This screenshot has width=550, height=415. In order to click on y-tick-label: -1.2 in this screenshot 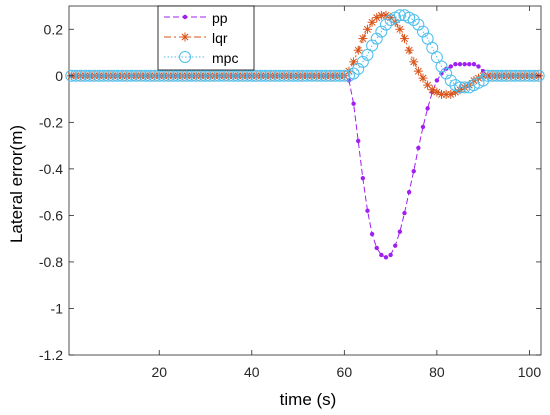, I will do `click(51, 355)`.